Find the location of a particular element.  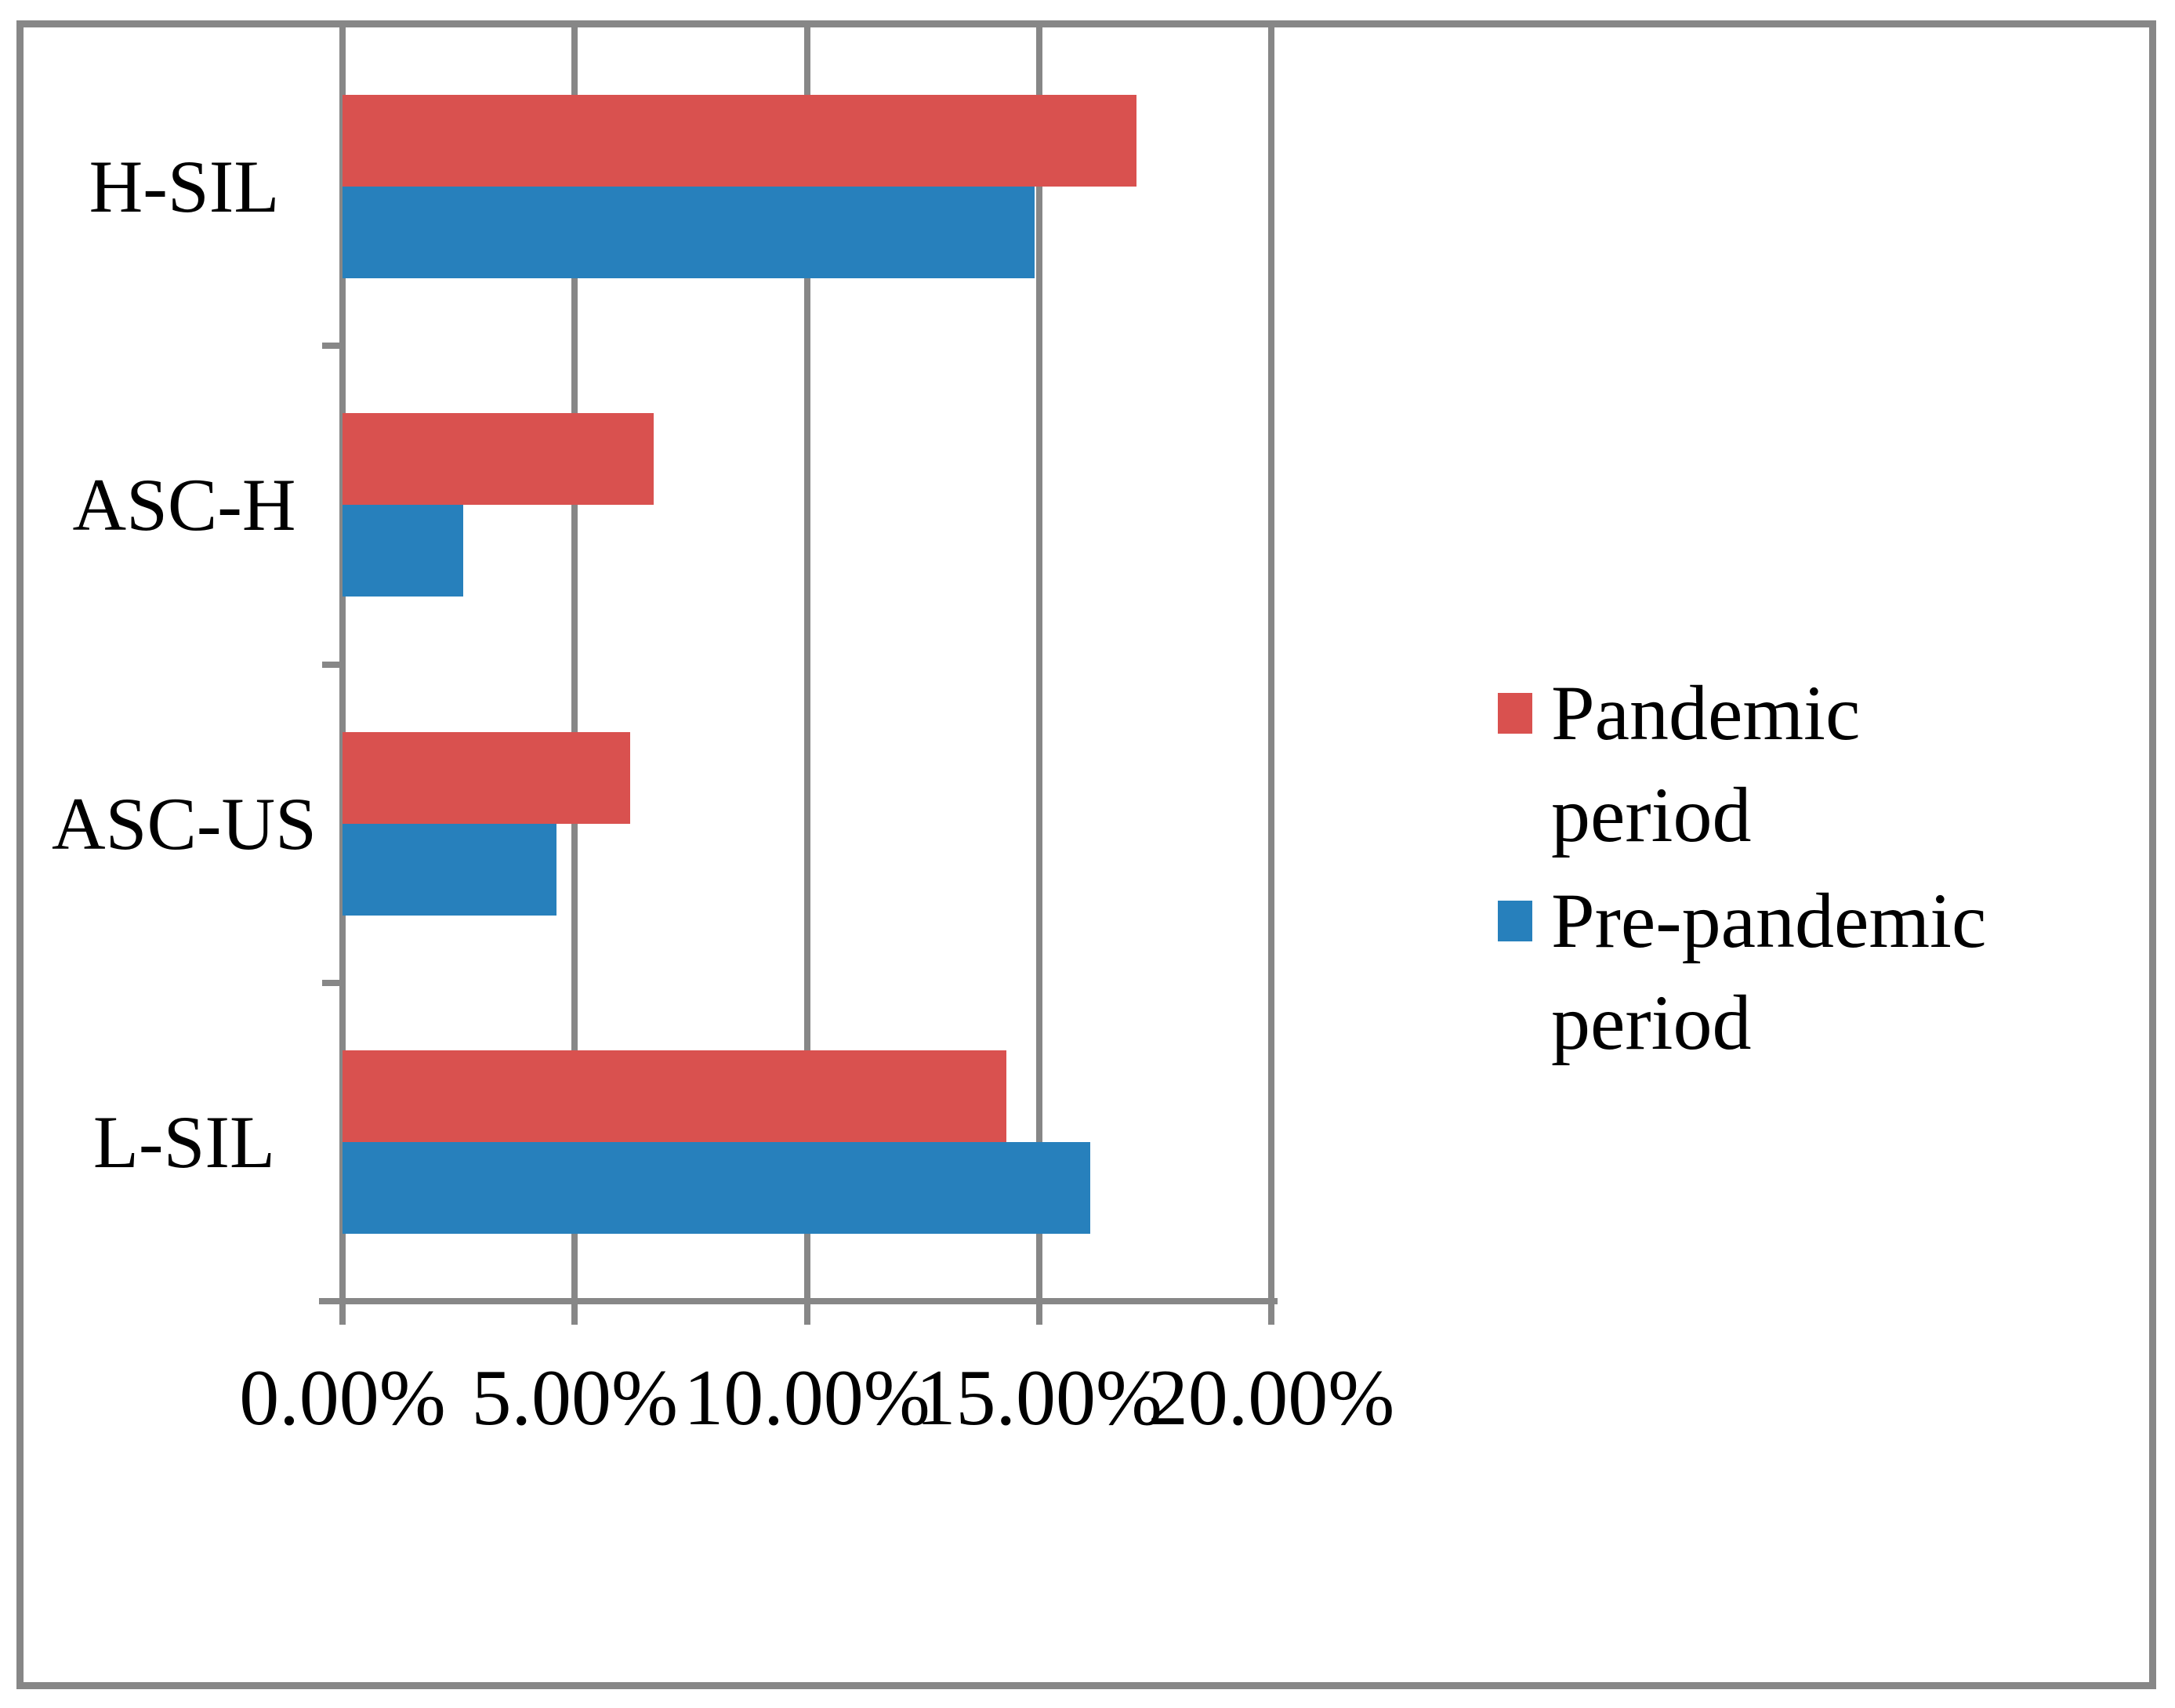

bar-pandemic-period-asc-h is located at coordinates (498, 459).